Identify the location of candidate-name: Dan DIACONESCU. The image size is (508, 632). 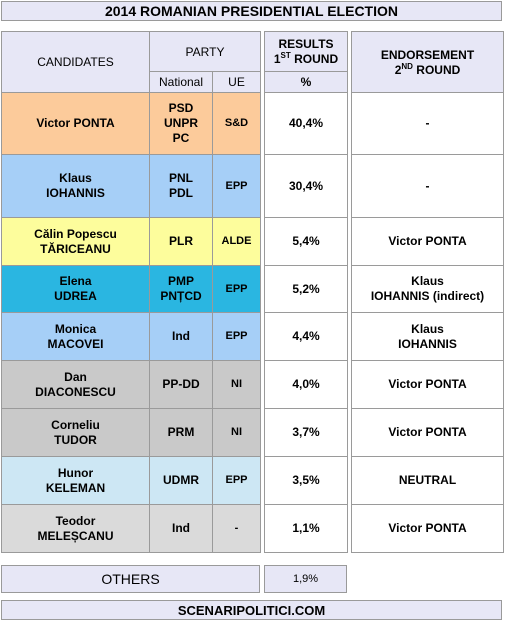
(75, 384).